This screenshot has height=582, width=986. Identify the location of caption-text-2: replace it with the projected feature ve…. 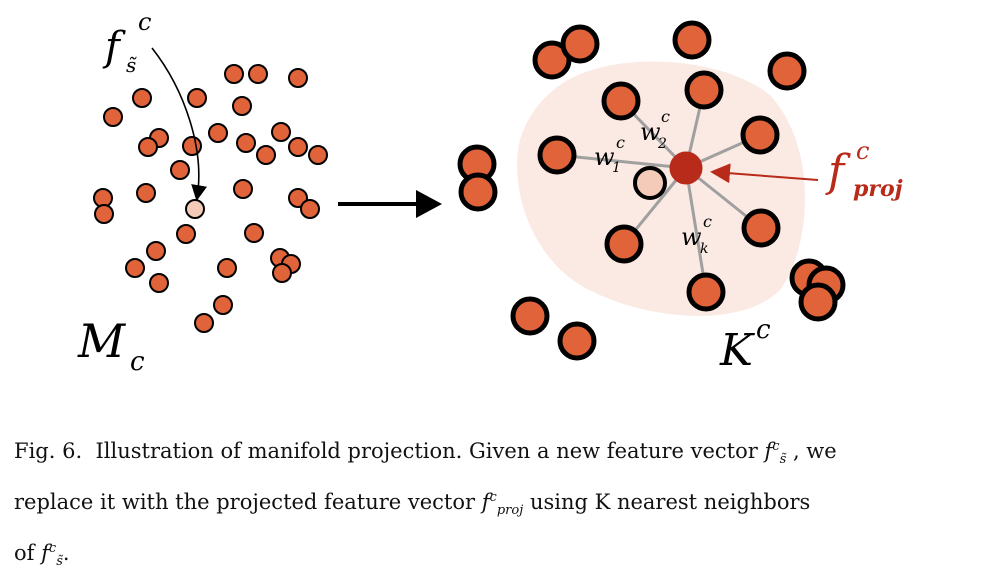
(245, 502).